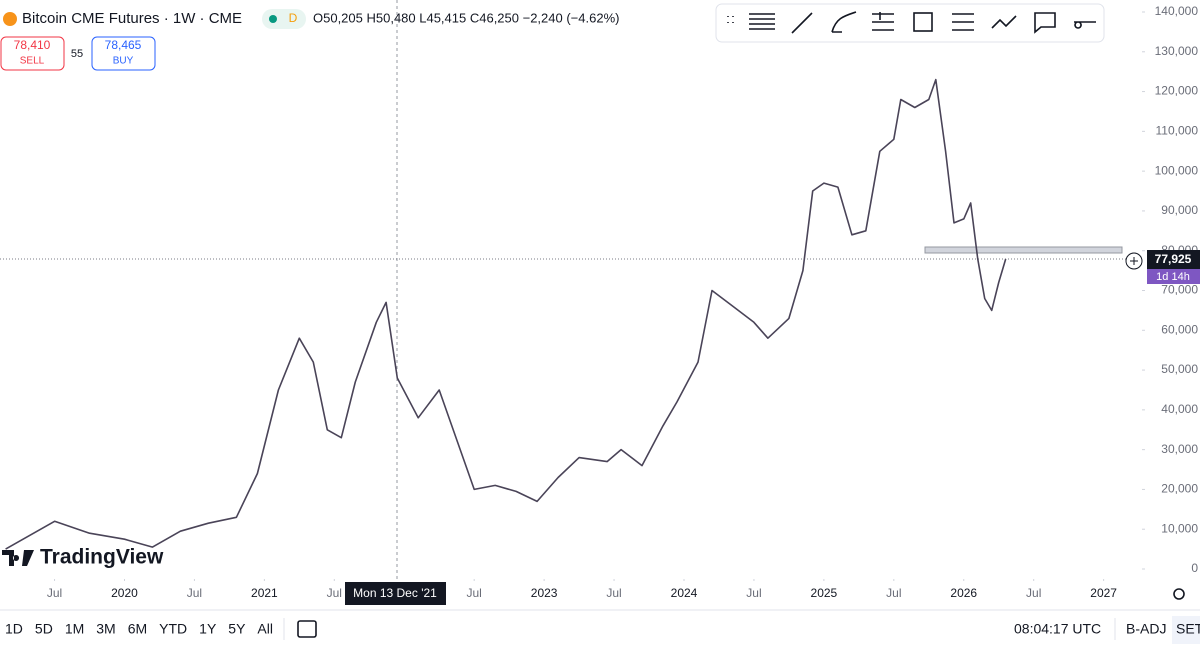 Image resolution: width=1200 pixels, height=651 pixels. What do you see at coordinates (1085, 25) in the screenshot?
I see `tool-hline` at bounding box center [1085, 25].